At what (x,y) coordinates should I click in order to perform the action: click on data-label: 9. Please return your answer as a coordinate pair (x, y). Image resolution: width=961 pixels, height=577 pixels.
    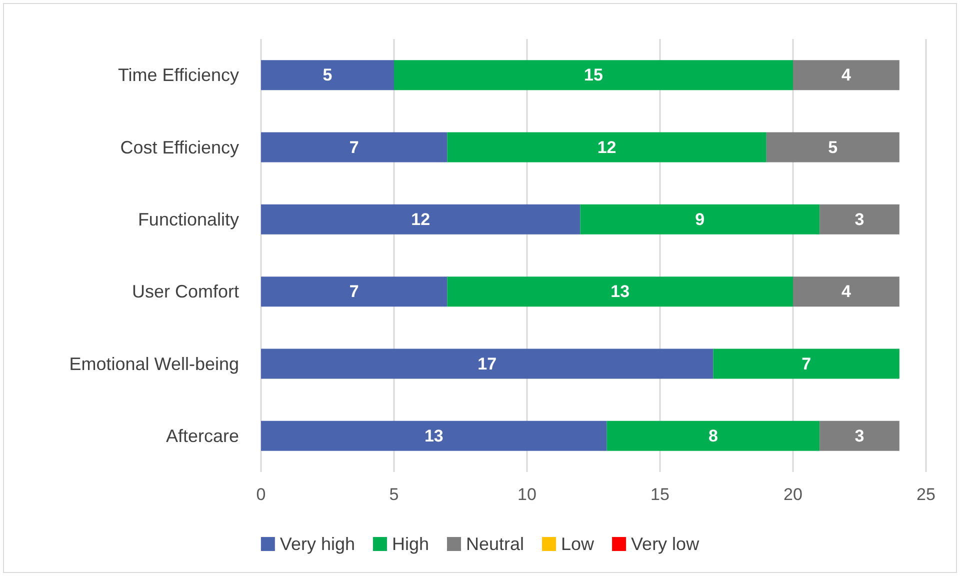
    Looking at the image, I should click on (700, 219).